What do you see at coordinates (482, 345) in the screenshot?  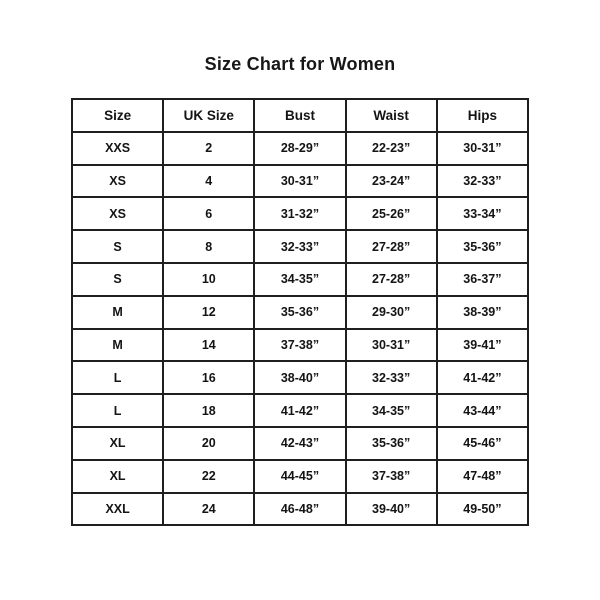 I see `table-cell: 39-41”` at bounding box center [482, 345].